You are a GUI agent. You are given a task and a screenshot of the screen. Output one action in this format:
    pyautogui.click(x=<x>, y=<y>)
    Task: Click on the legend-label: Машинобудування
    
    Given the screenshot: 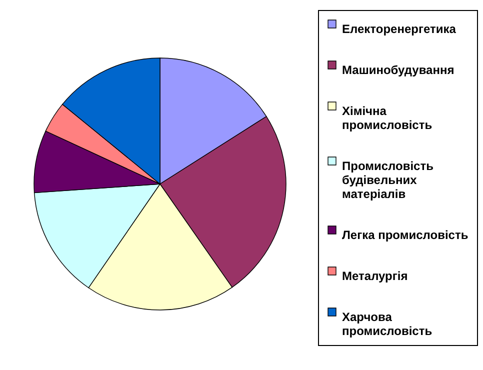 What is the action you would take?
    pyautogui.click(x=398, y=70)
    